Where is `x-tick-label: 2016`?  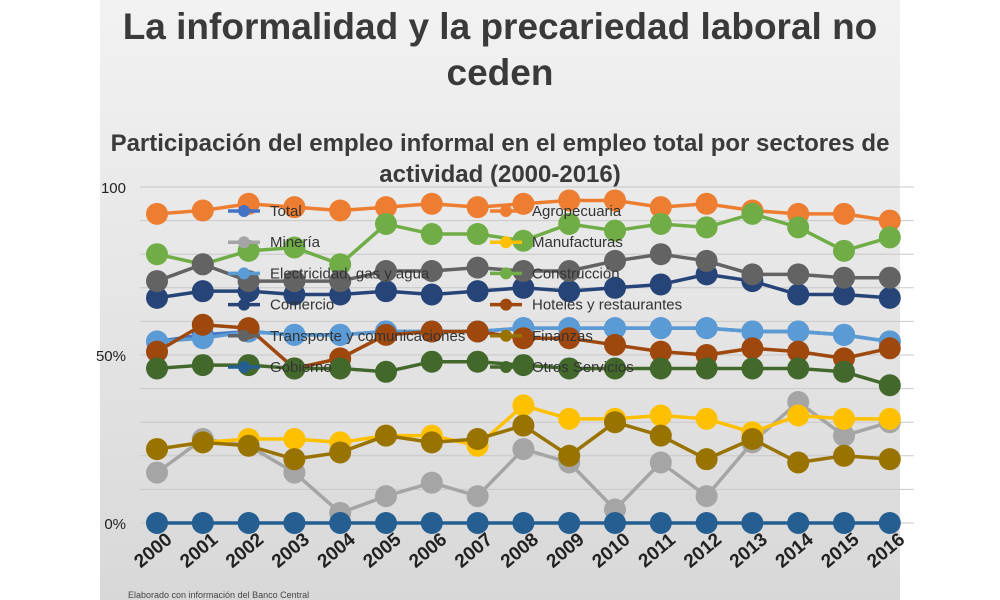
x-tick-label: 2016 is located at coordinates (886, 550).